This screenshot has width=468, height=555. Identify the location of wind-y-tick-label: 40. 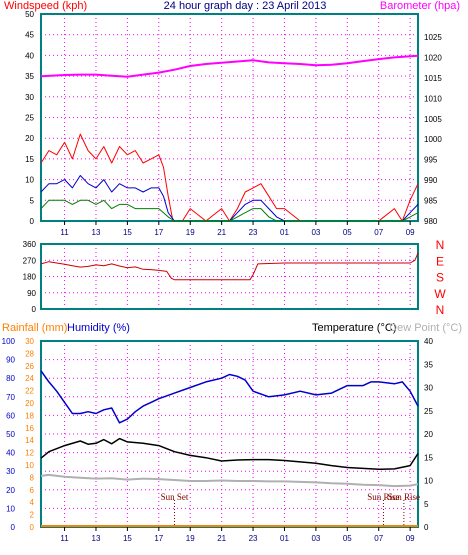
(29, 55).